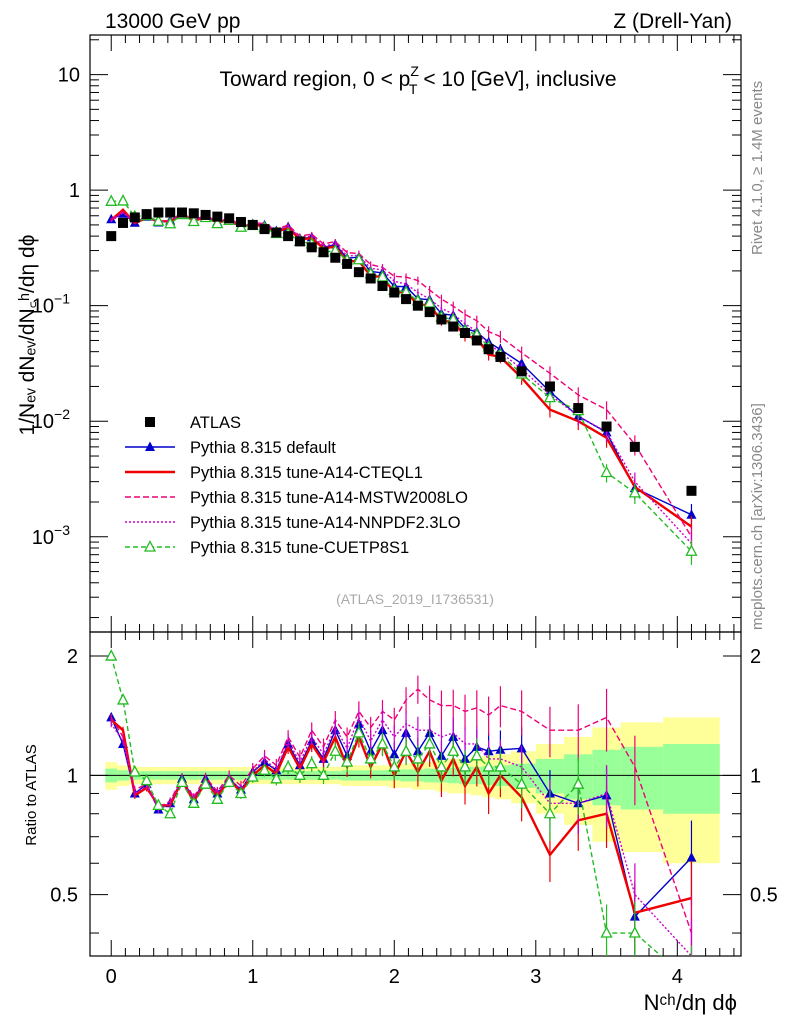 The width and height of the screenshot is (786, 1024). Describe the element at coordinates (755, 776) in the screenshot. I see `ratio-y-tick-label-right: 1` at that location.